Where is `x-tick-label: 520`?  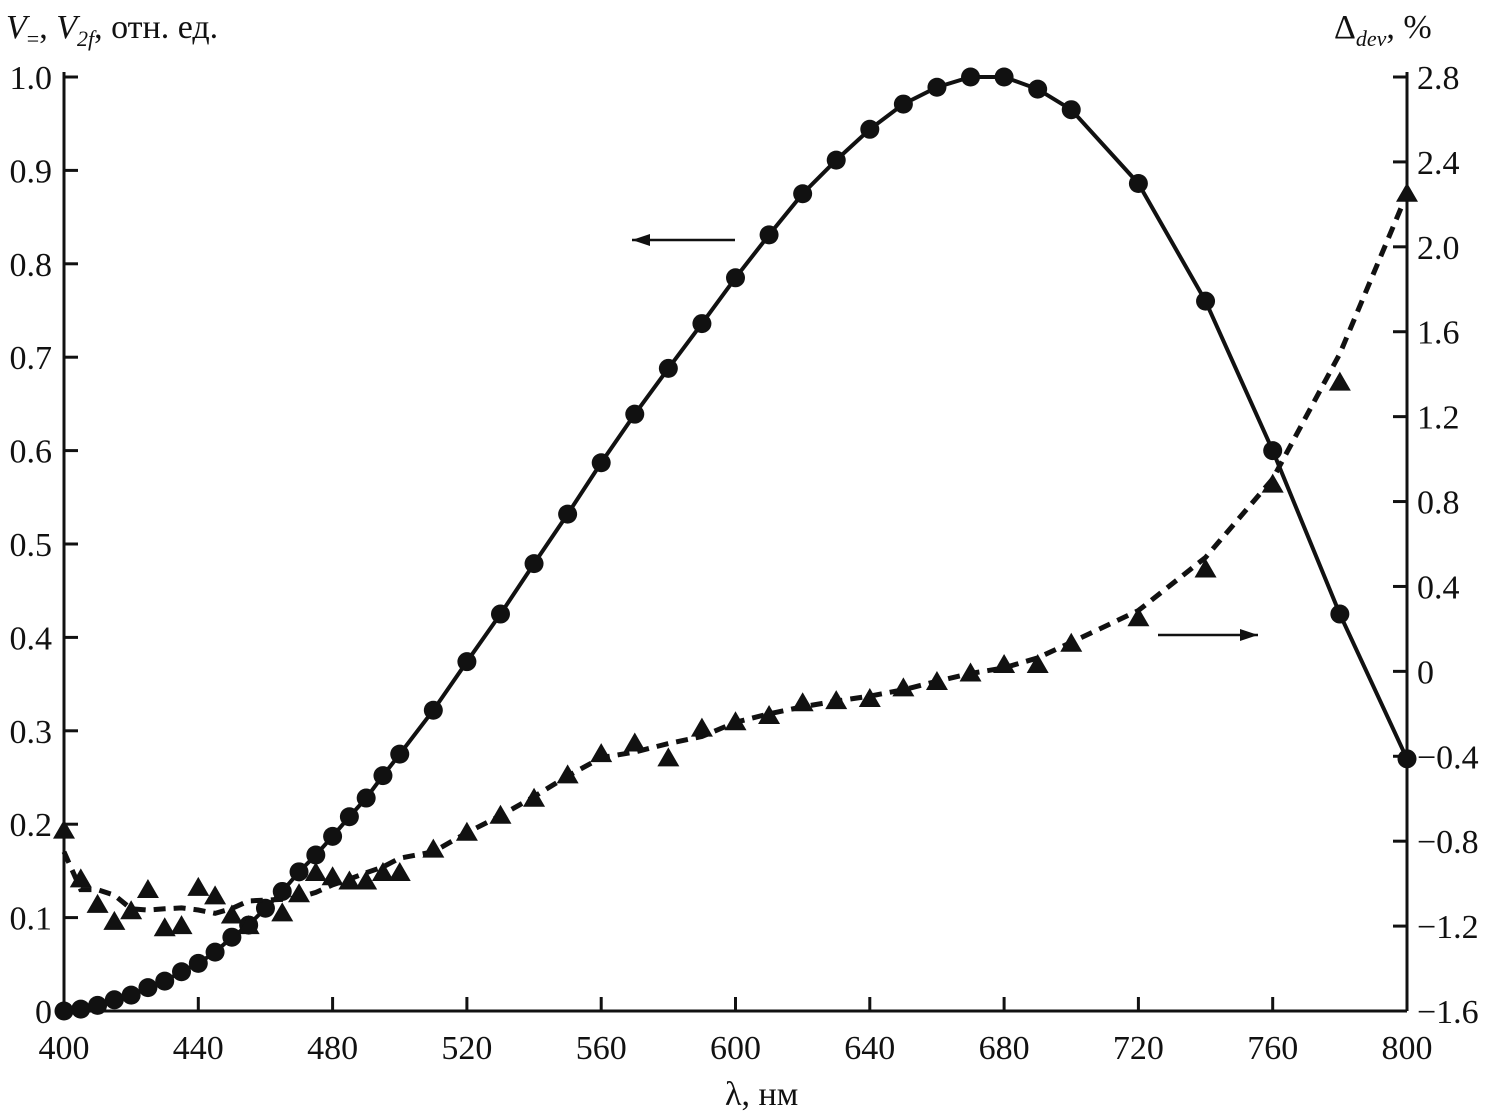 x-tick-label: 520 is located at coordinates (466, 1048).